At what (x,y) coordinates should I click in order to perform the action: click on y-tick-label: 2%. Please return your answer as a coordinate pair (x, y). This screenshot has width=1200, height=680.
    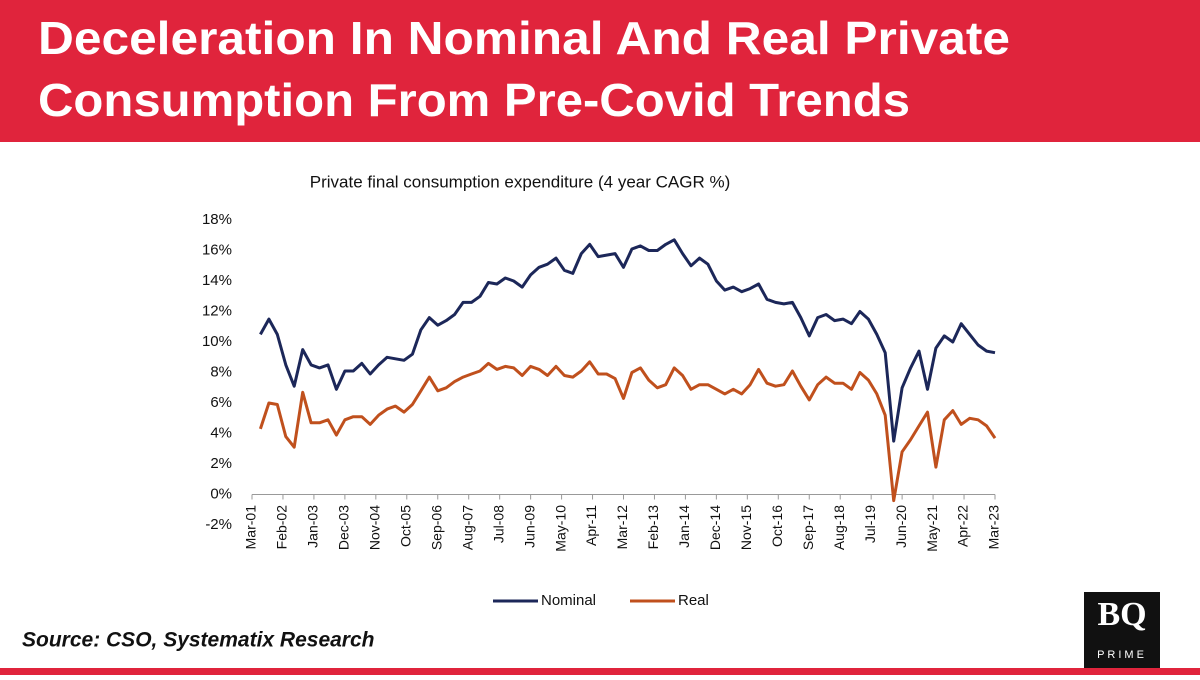
    Looking at the image, I should click on (221, 463).